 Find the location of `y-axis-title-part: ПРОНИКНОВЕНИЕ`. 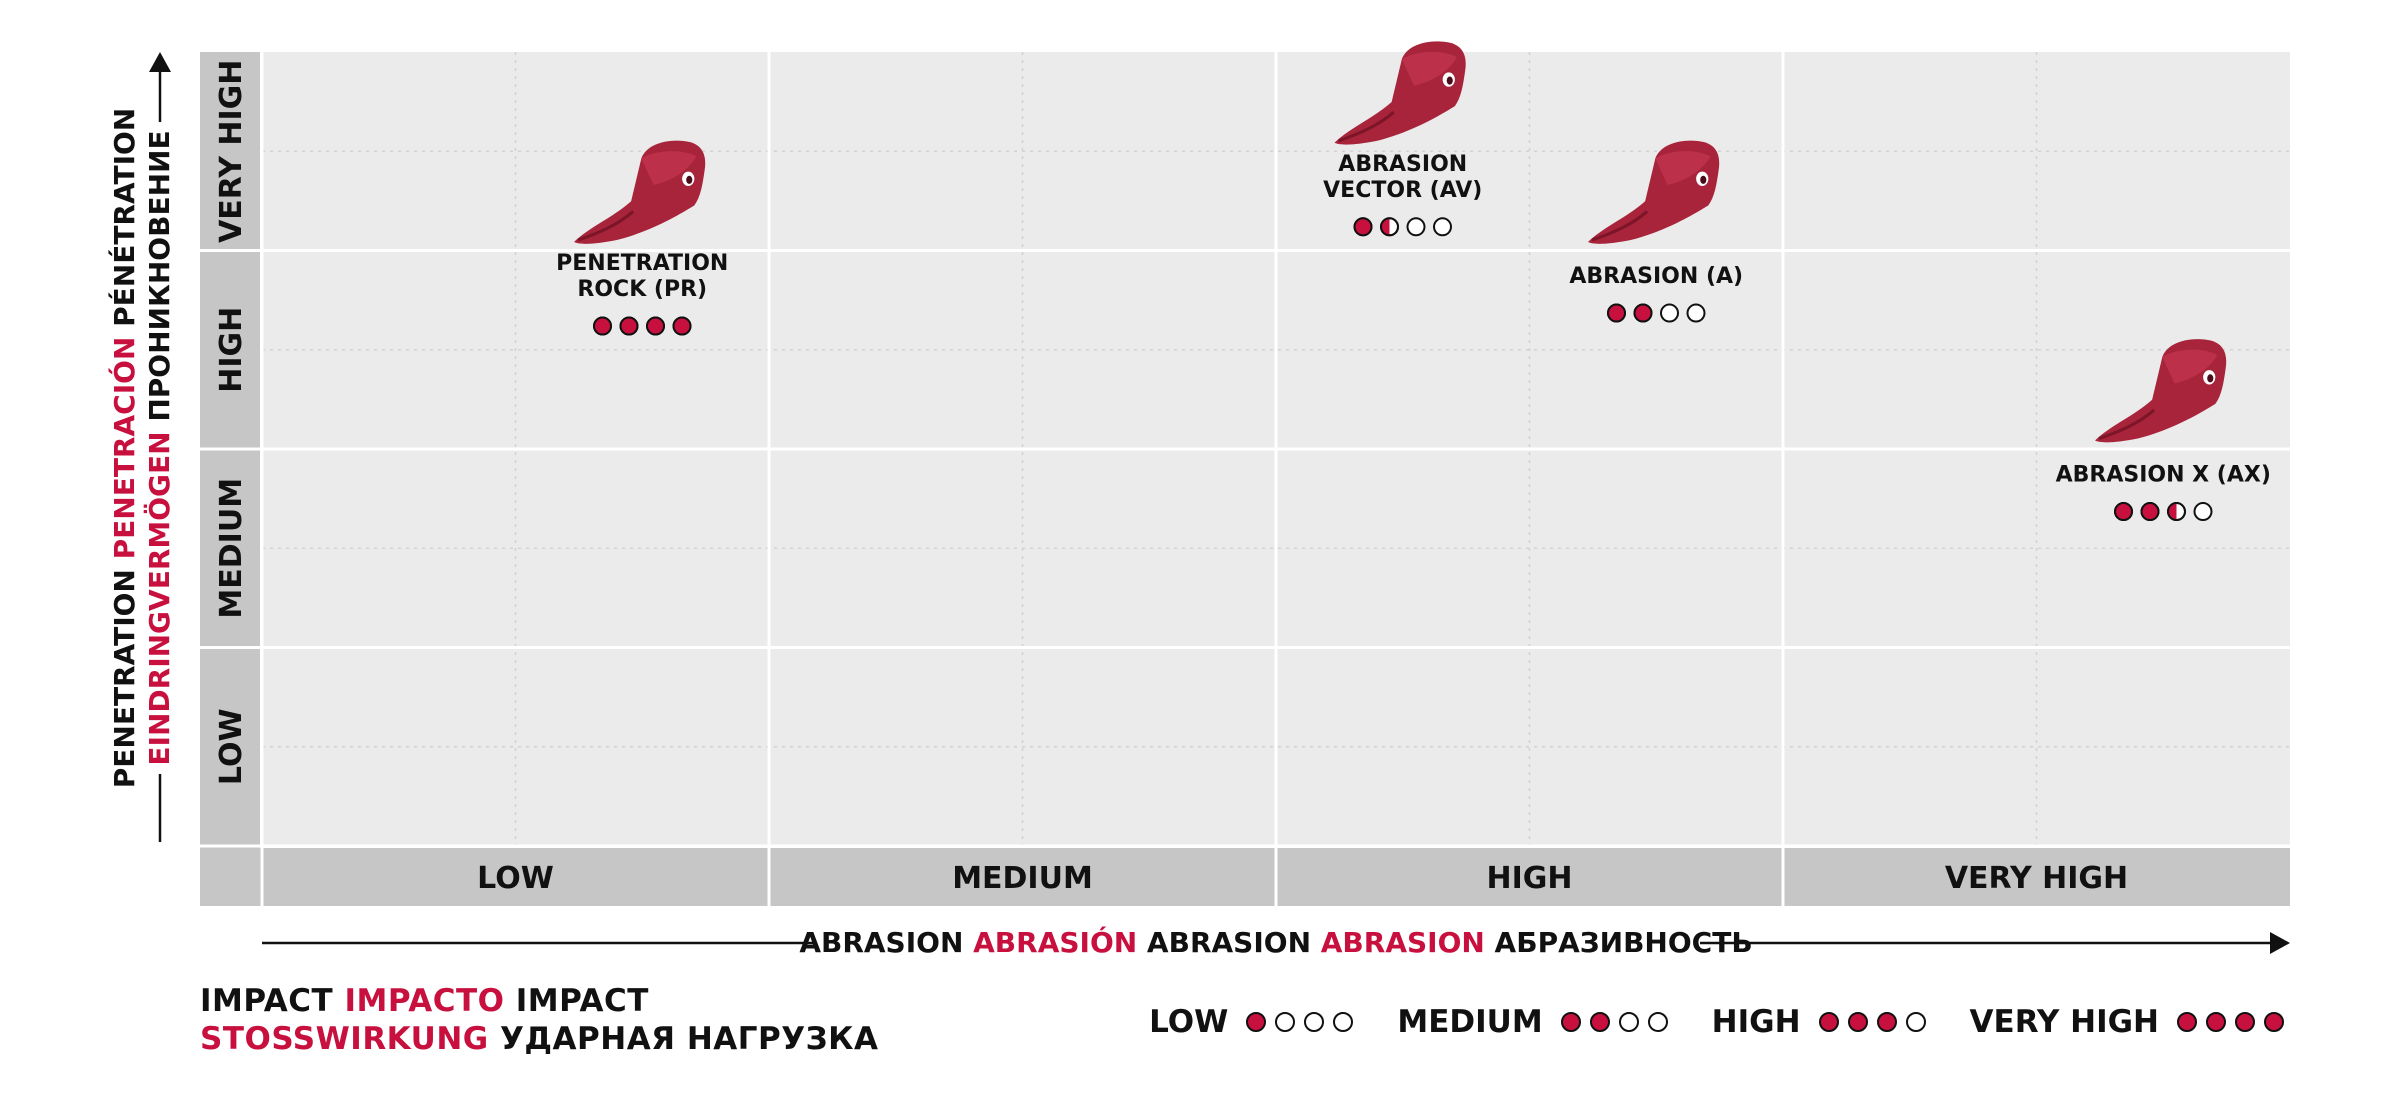

y-axis-title-part: ПРОНИКНОВЕНИЕ is located at coordinates (159, 280).